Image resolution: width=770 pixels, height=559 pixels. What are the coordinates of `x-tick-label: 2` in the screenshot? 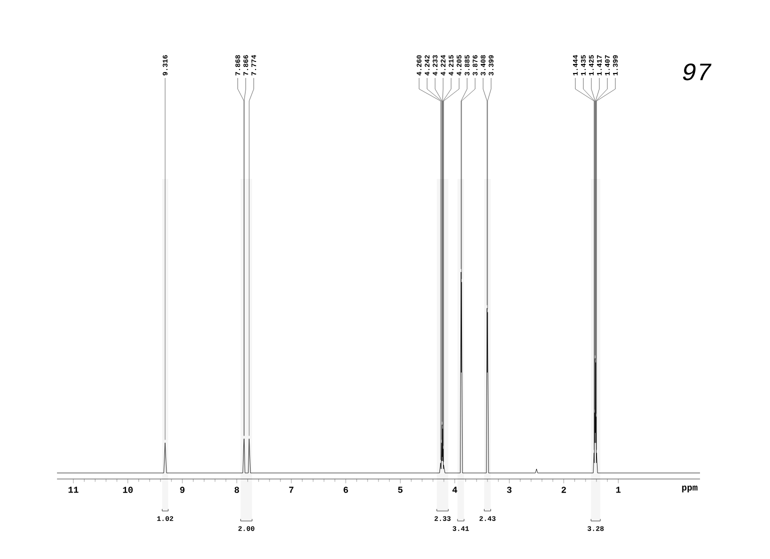 It's located at (564, 489).